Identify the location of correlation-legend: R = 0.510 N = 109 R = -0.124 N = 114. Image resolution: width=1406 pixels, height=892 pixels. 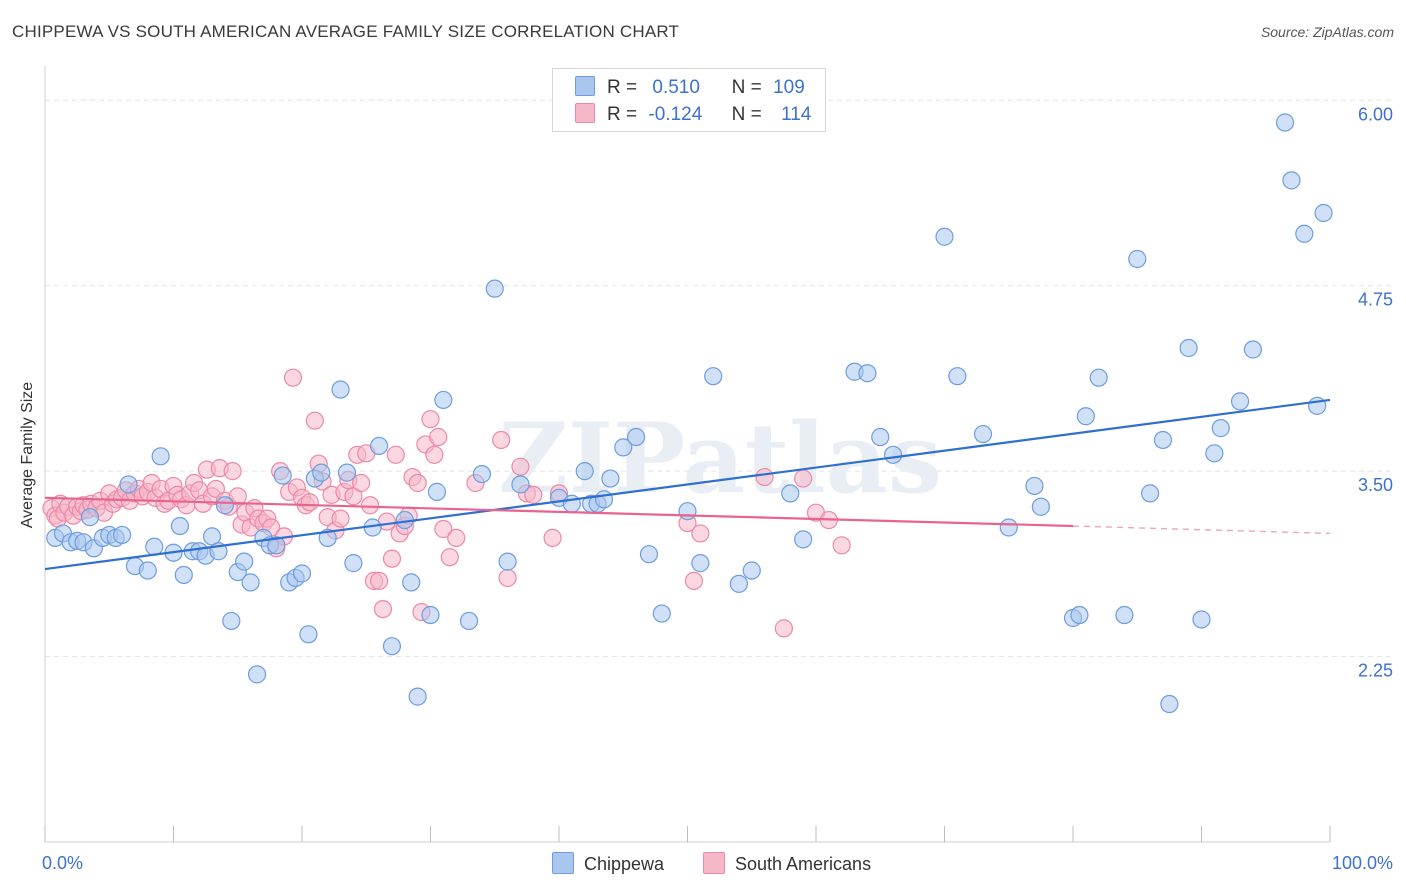
(689, 100).